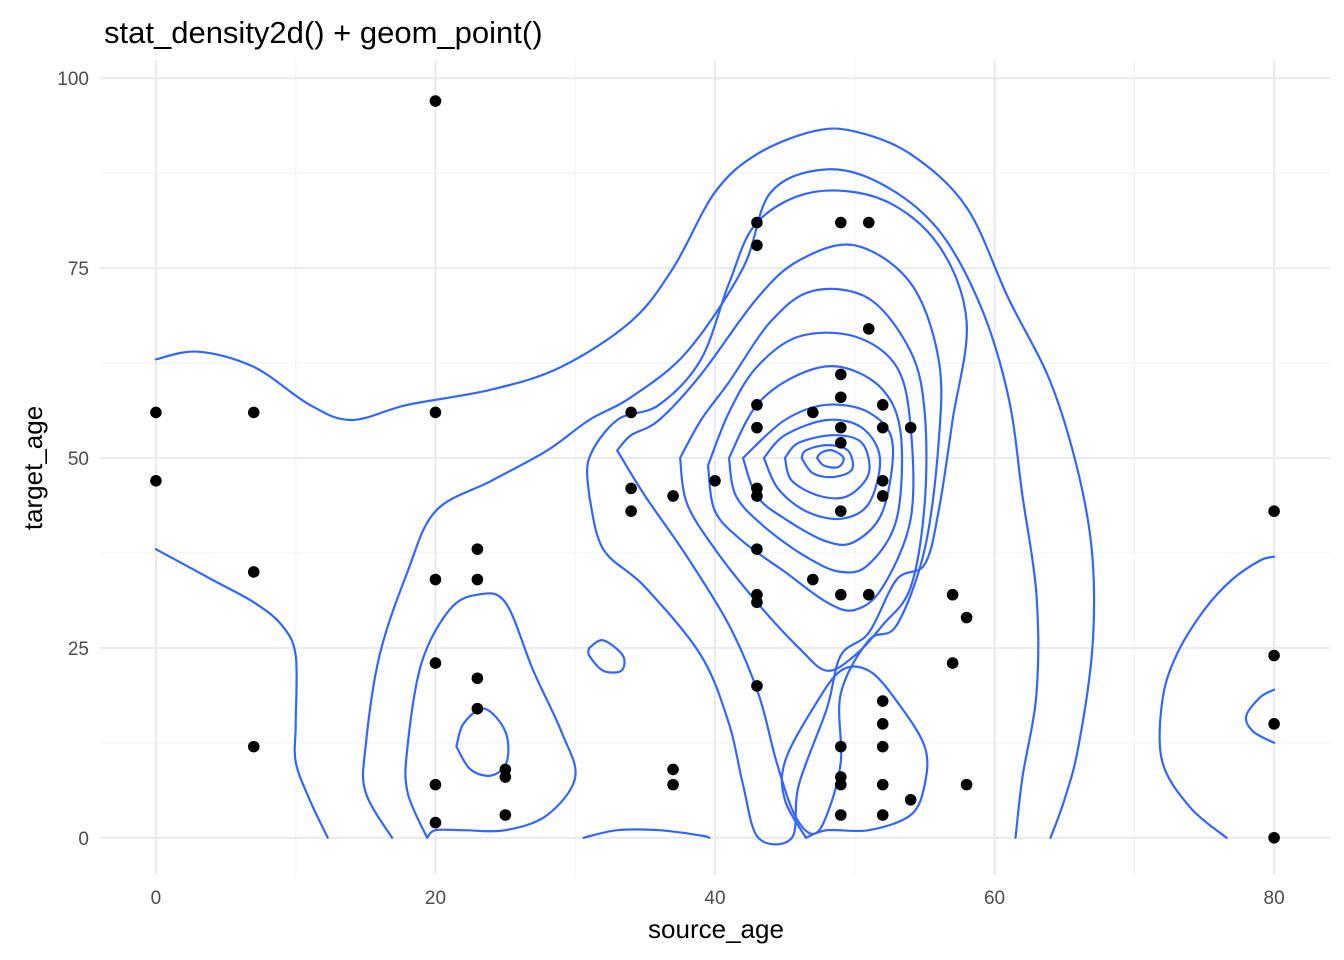  I want to click on chart-title: stat_density2d() + geom_point(), so click(323, 32).